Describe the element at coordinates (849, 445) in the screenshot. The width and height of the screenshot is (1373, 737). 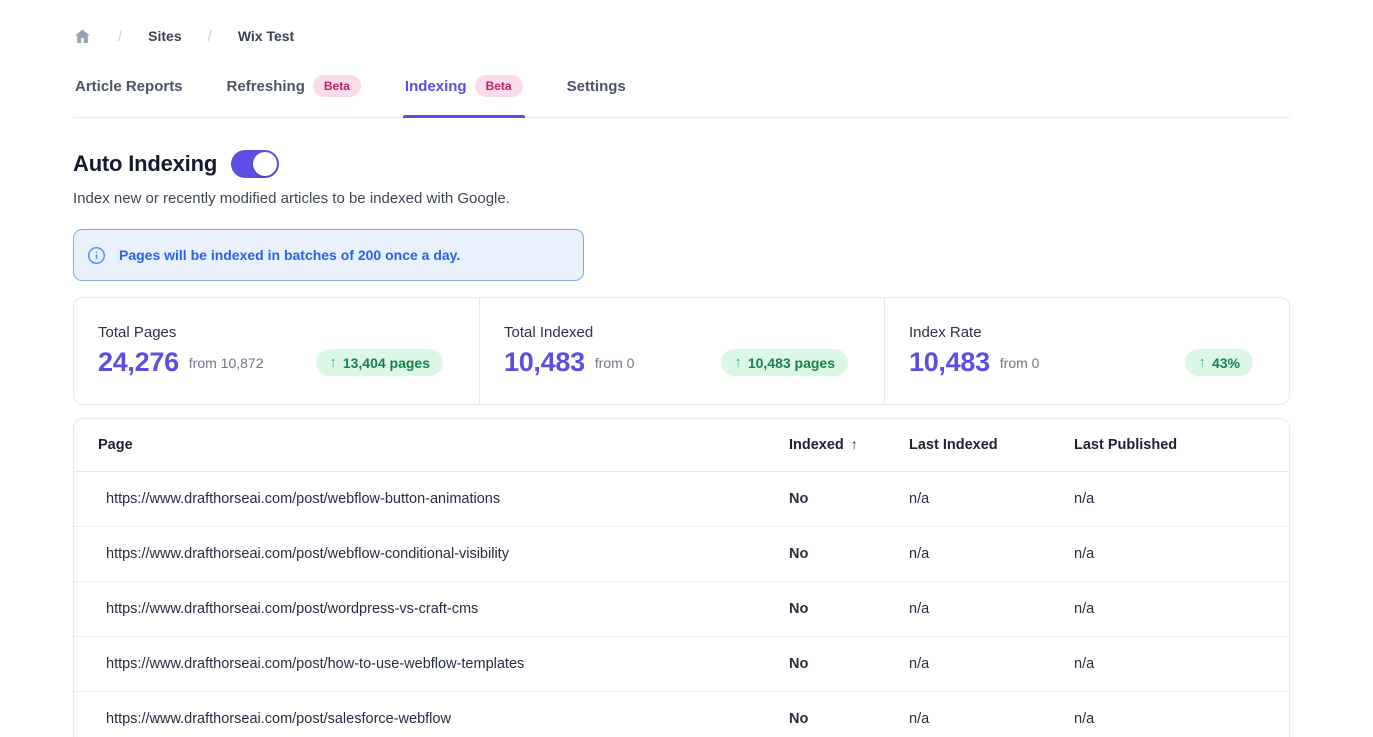
I see `column-header-indexed: Indexed ↑` at that location.